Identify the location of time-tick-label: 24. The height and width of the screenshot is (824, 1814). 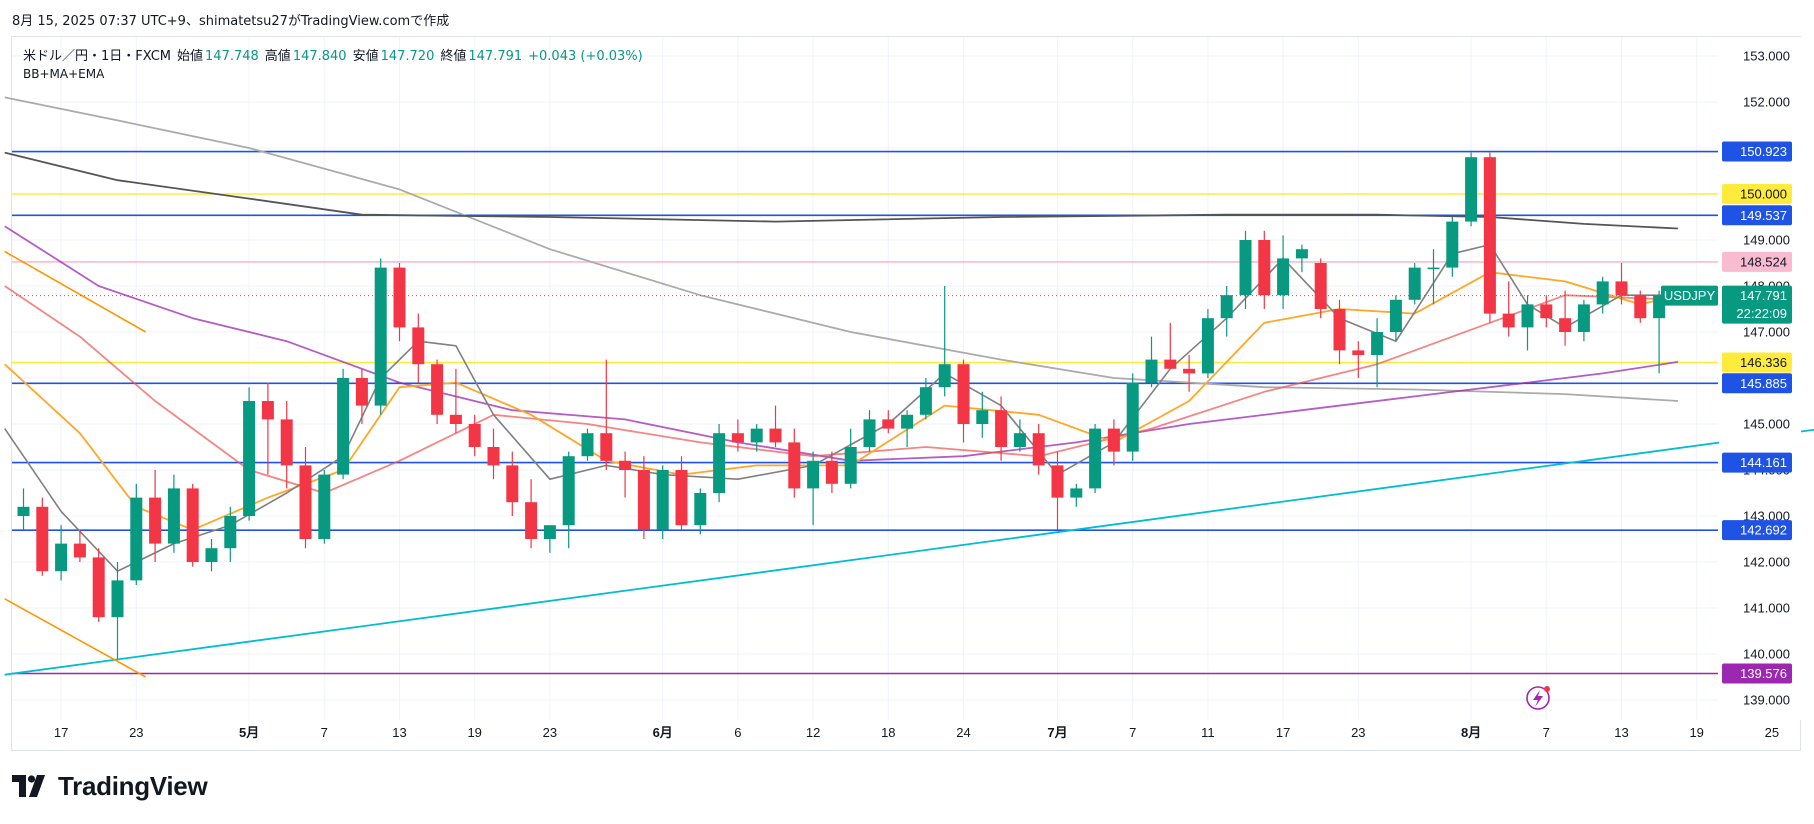
(963, 732).